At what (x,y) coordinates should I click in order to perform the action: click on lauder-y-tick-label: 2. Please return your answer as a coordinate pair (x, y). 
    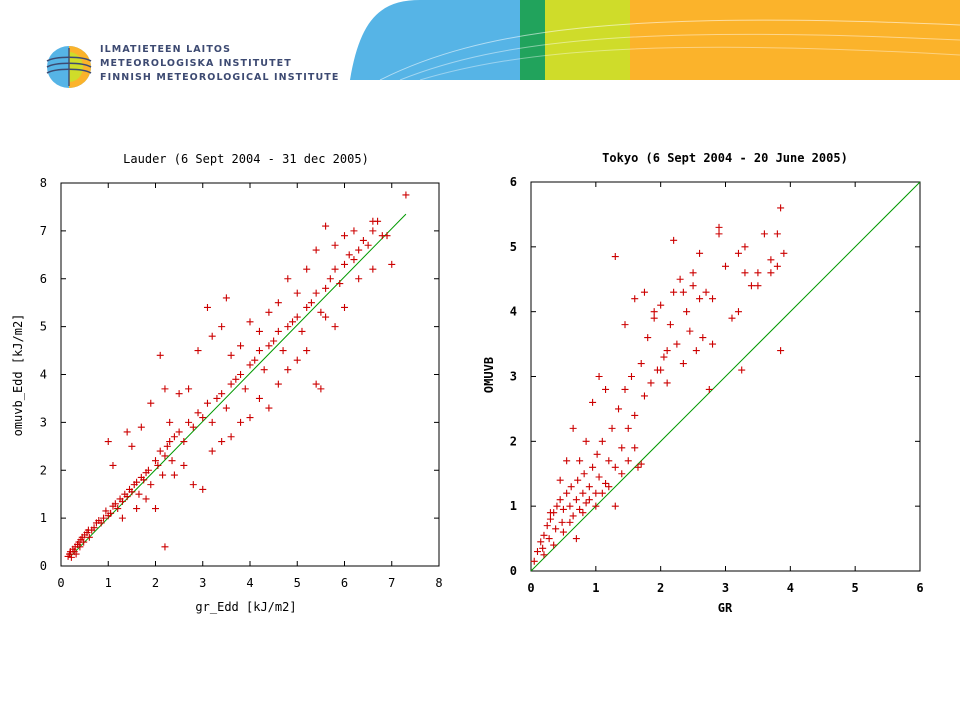
    Looking at the image, I should click on (43, 470).